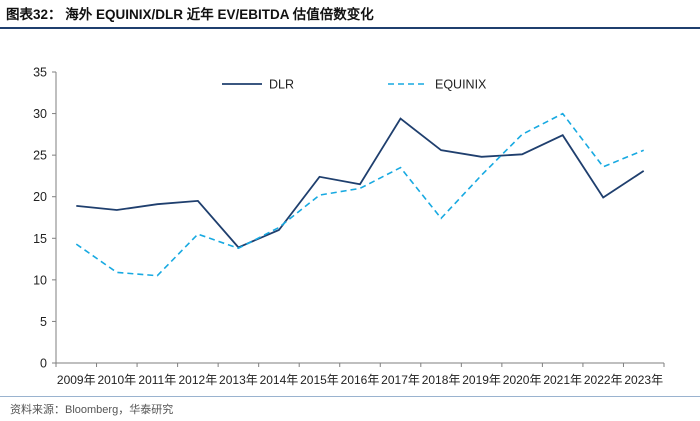 This screenshot has width=700, height=421. What do you see at coordinates (279, 380) in the screenshot?
I see `x-tick-label: 2014年` at bounding box center [279, 380].